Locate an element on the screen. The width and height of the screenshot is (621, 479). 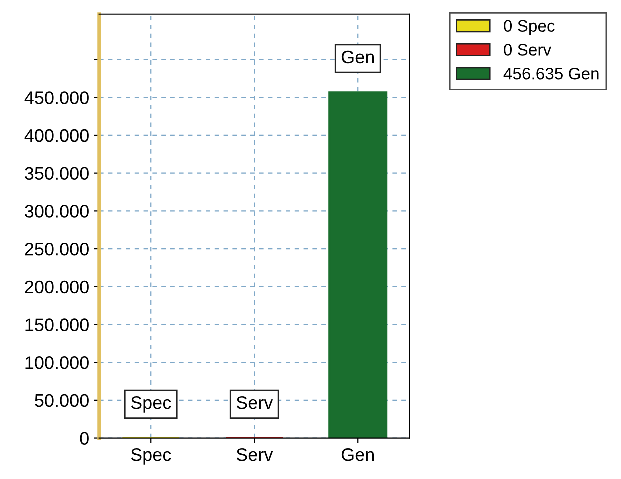
y-tick-label: 400.000 is located at coordinates (56, 135).